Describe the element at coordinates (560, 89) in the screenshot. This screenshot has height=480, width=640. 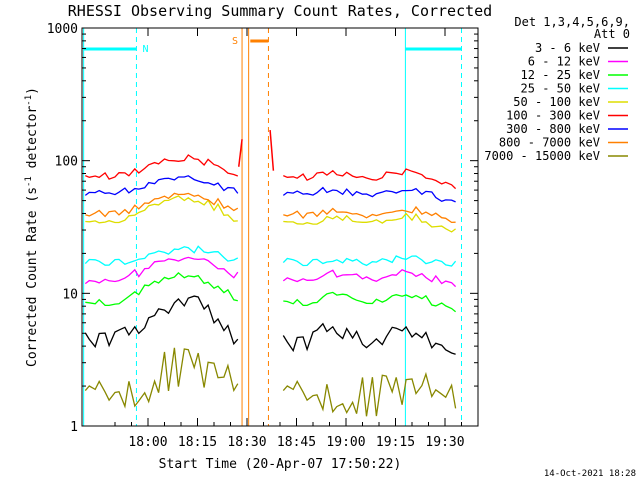
I see `legend-entry-label-3: 25 - 50 keV` at that location.